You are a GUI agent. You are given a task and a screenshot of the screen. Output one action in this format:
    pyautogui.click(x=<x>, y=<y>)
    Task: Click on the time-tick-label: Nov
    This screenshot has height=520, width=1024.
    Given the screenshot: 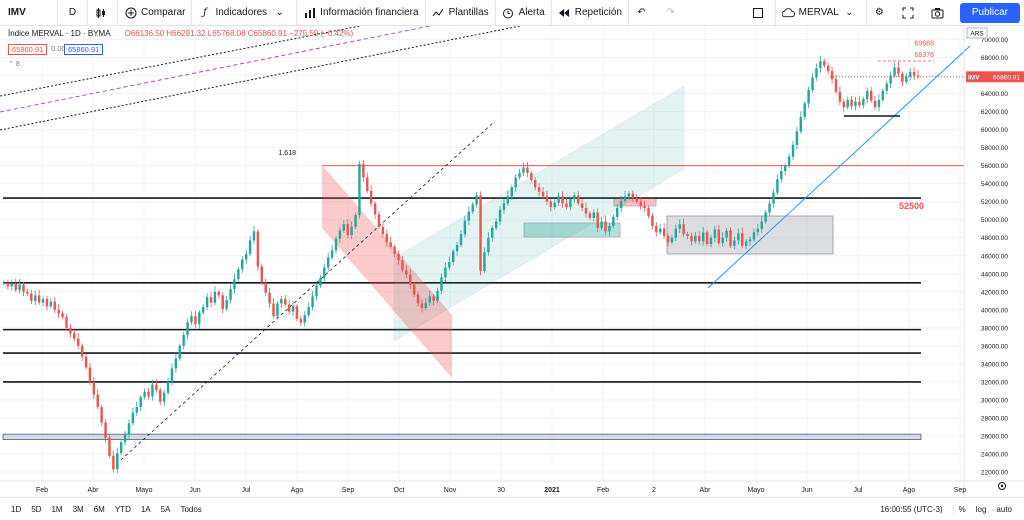 What is the action you would take?
    pyautogui.click(x=450, y=490)
    